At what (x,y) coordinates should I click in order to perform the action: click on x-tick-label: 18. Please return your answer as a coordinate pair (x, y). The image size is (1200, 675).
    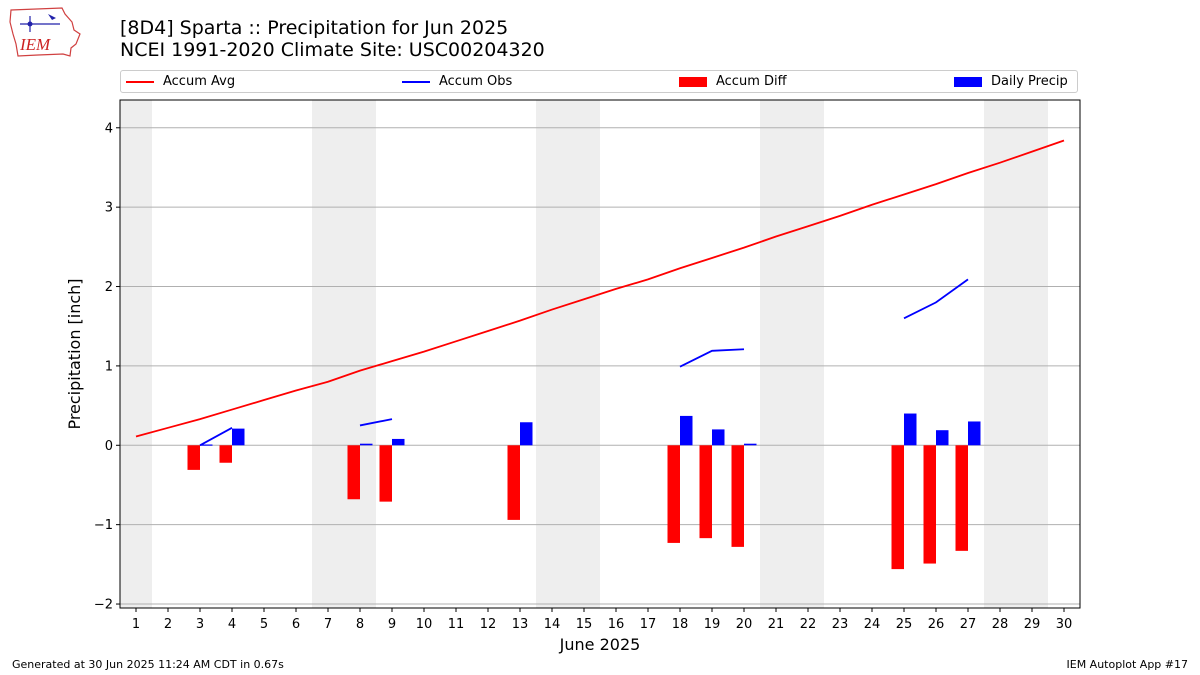
    Looking at the image, I should click on (680, 624).